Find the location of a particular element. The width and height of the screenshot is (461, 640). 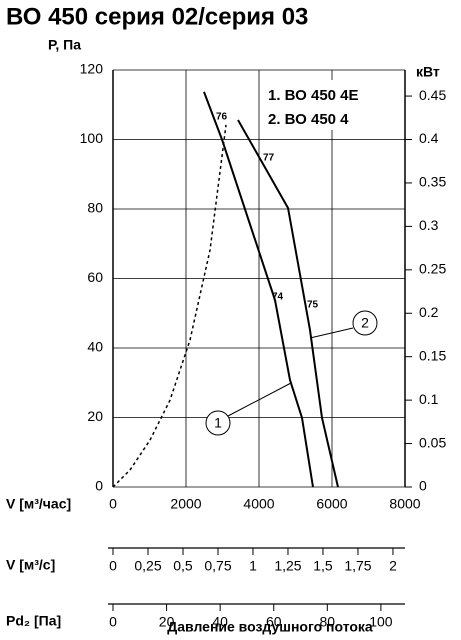

y-tick-label: 100 is located at coordinates (92, 138).